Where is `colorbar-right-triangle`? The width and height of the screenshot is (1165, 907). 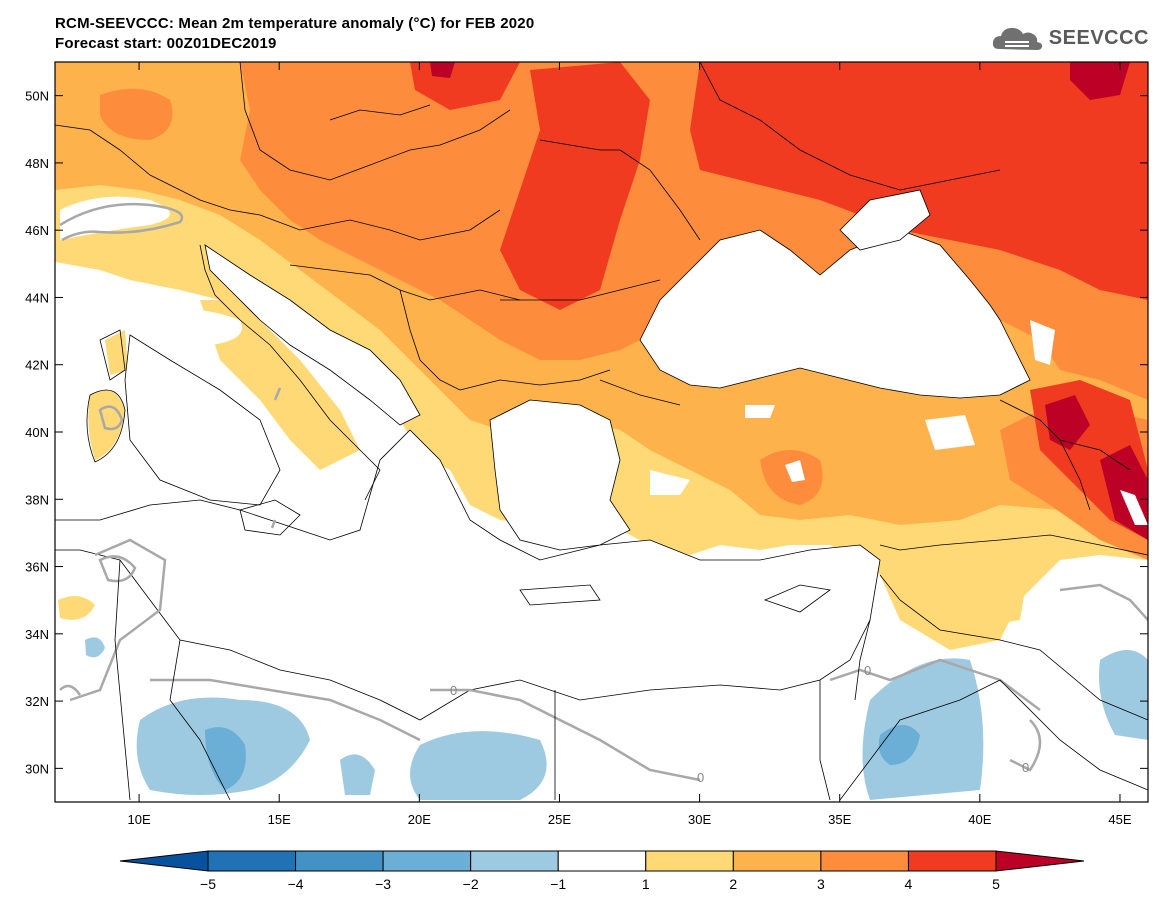
colorbar-right-triangle is located at coordinates (1040, 861).